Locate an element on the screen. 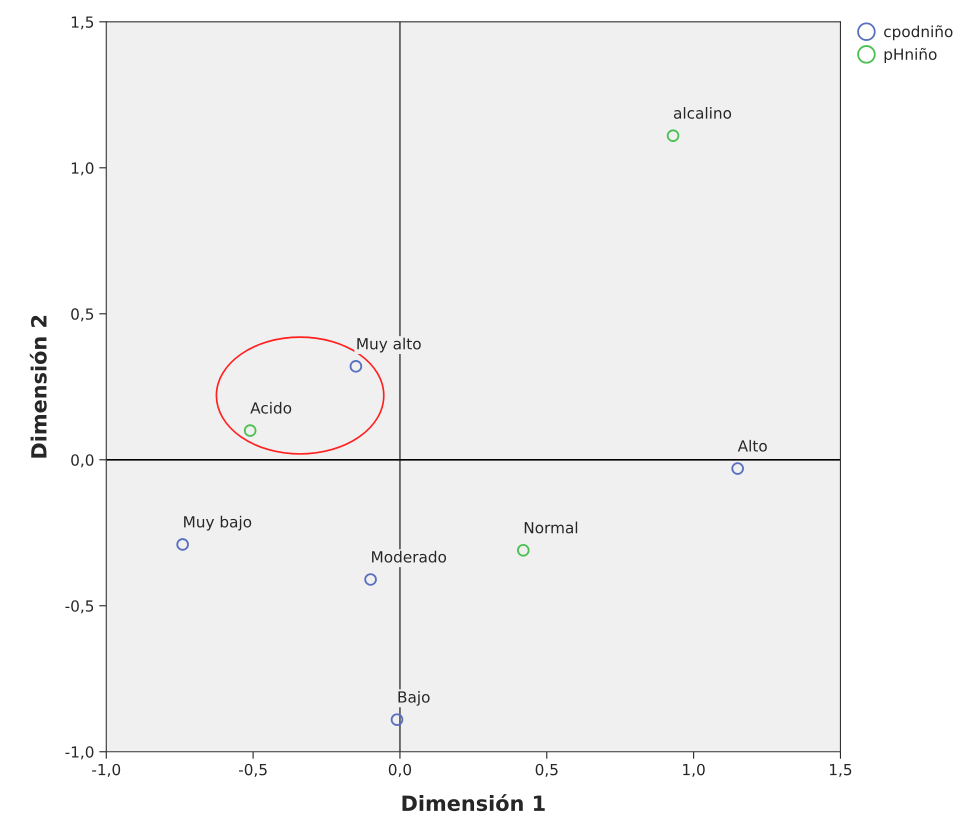 The image size is (975, 839). annotation: Muy bajo is located at coordinates (218, 523).